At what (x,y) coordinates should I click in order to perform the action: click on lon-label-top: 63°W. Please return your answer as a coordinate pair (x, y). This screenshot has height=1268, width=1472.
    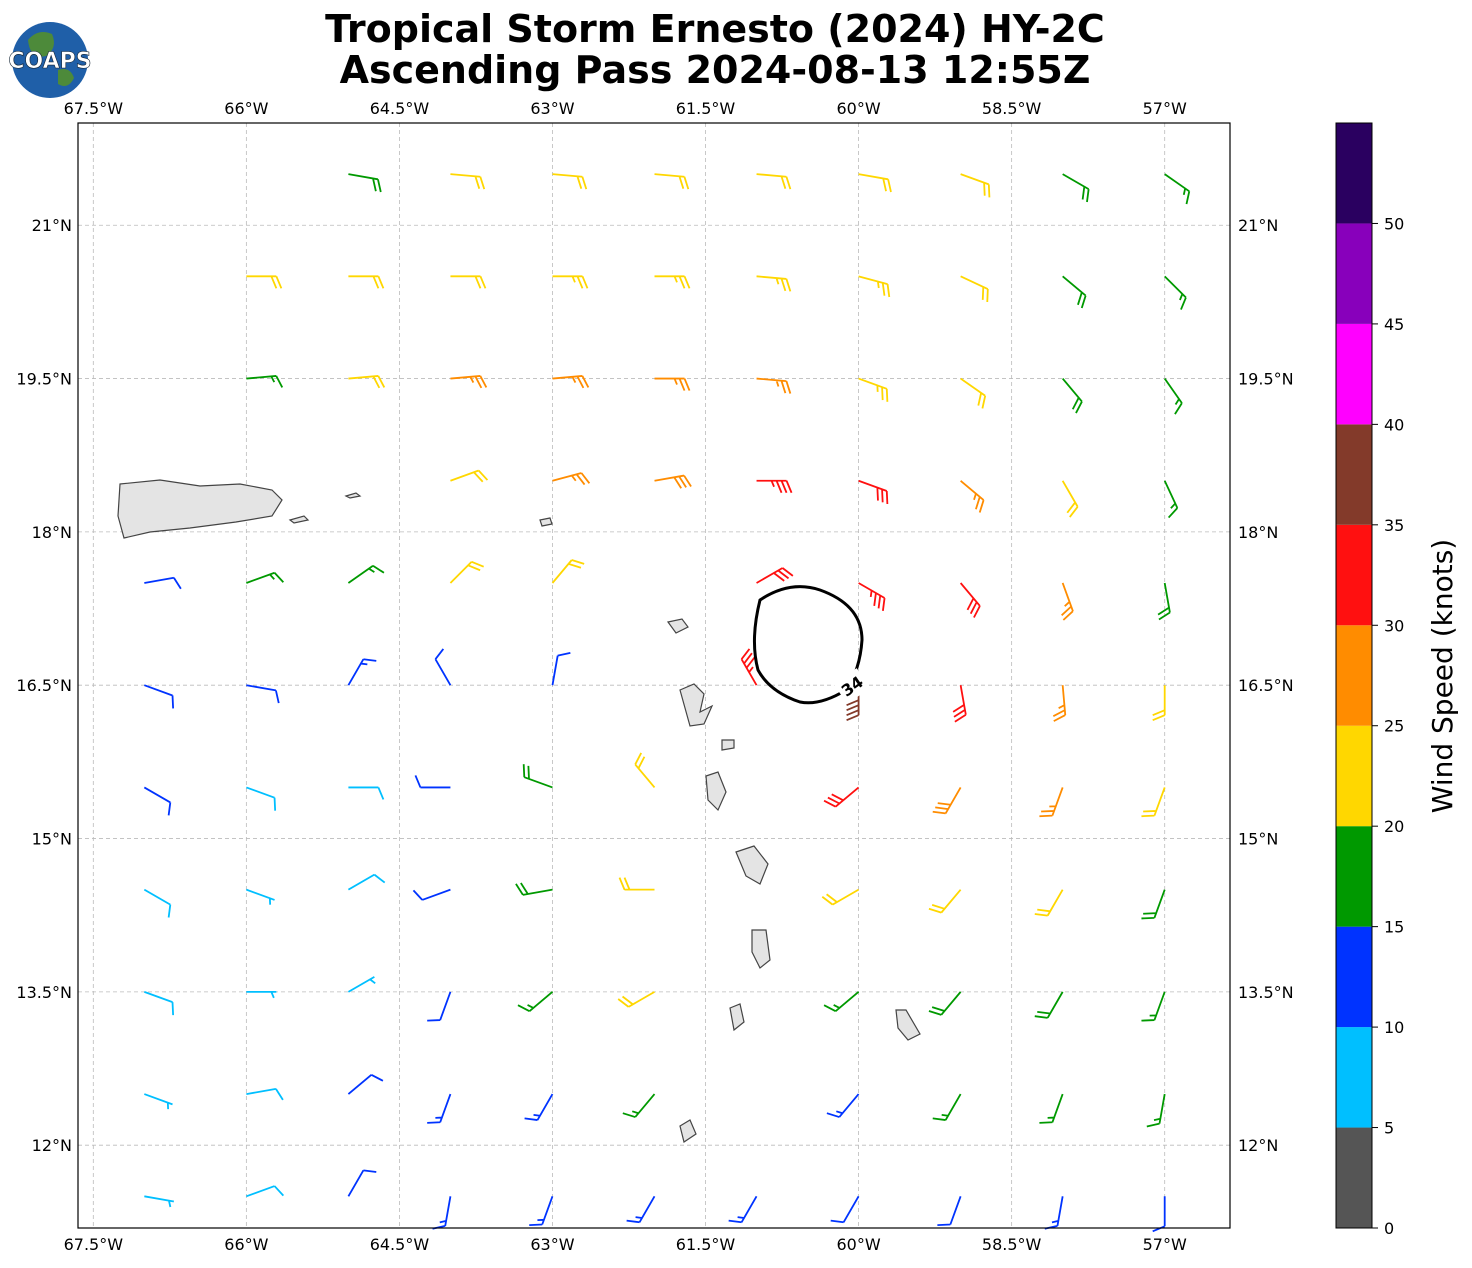
    Looking at the image, I should click on (552, 108).